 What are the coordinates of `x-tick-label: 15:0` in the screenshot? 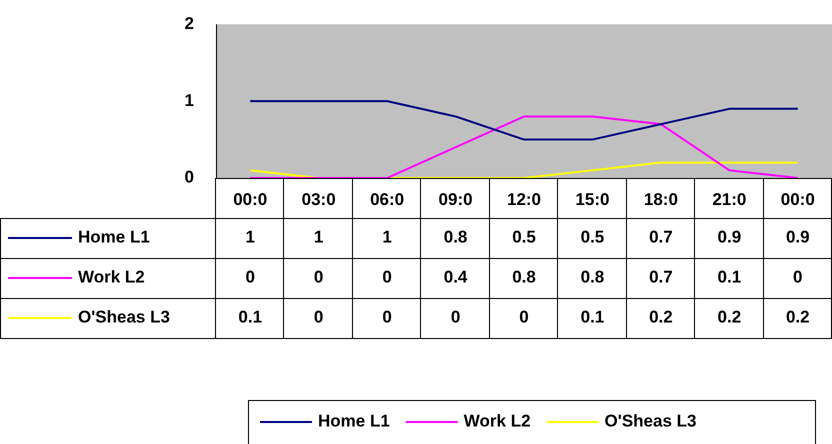 It's located at (592, 199).